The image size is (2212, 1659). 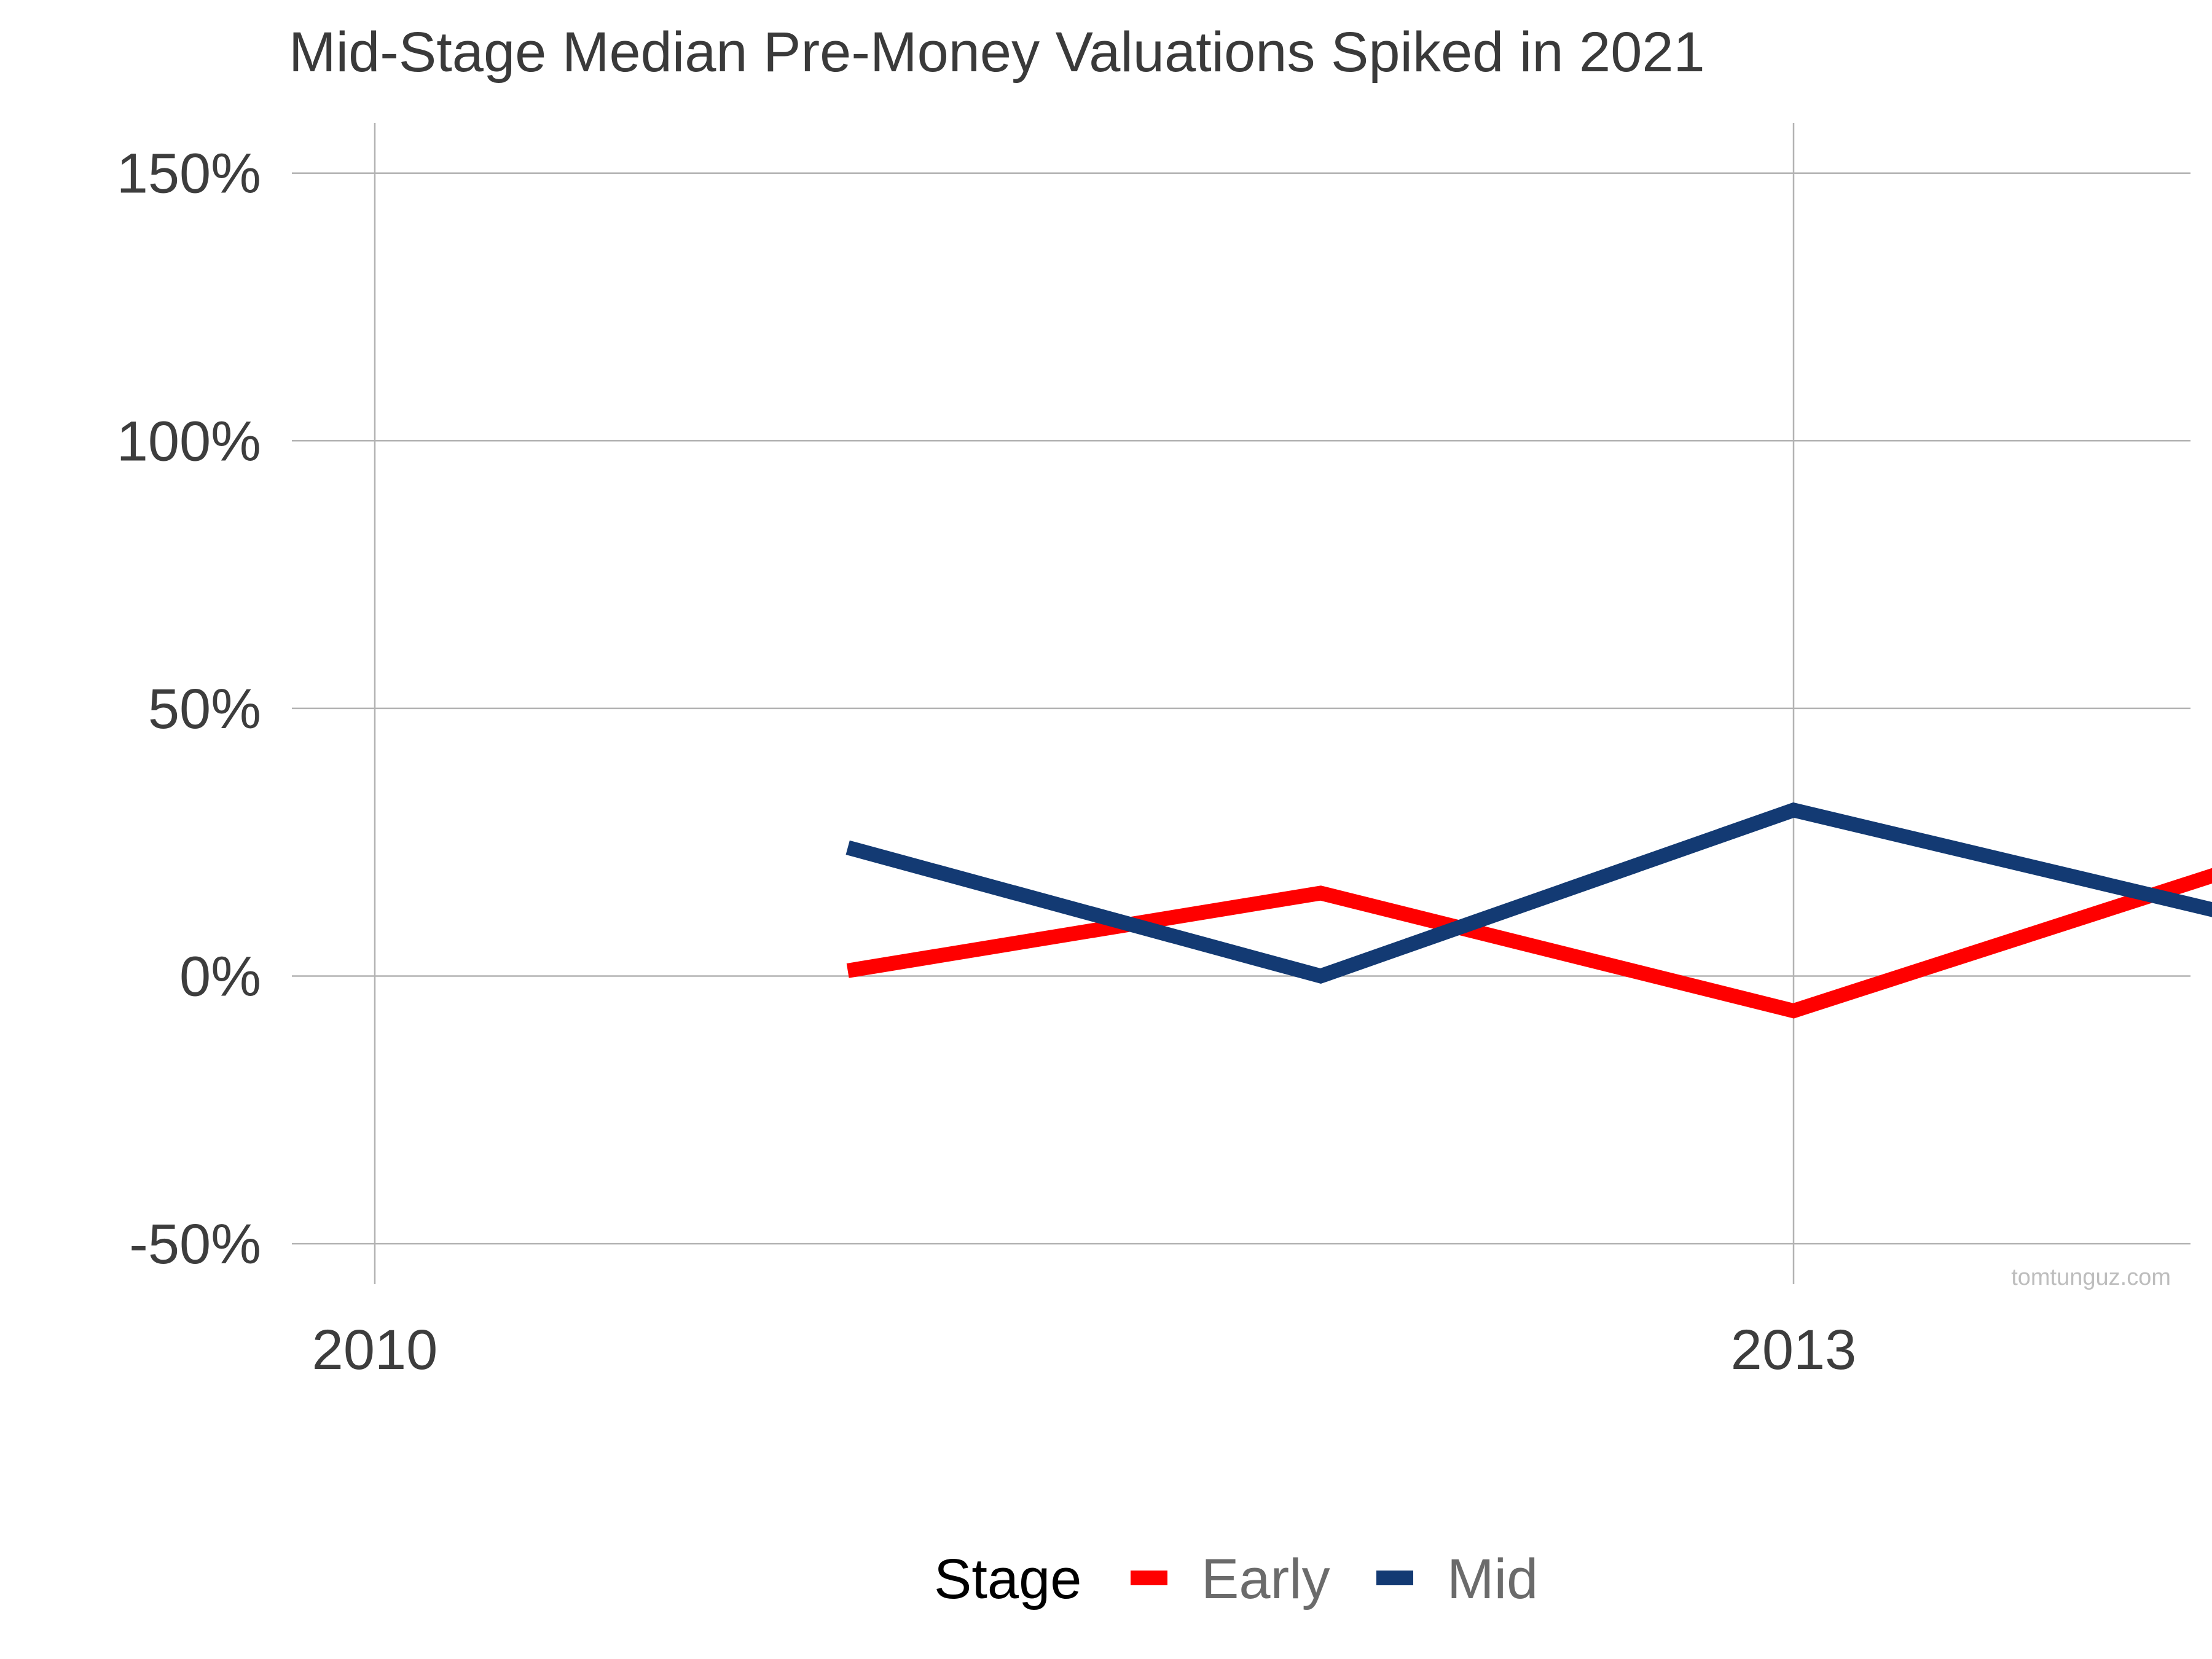 I want to click on legend-label-mid: Mid, so click(x=1492, y=1579).